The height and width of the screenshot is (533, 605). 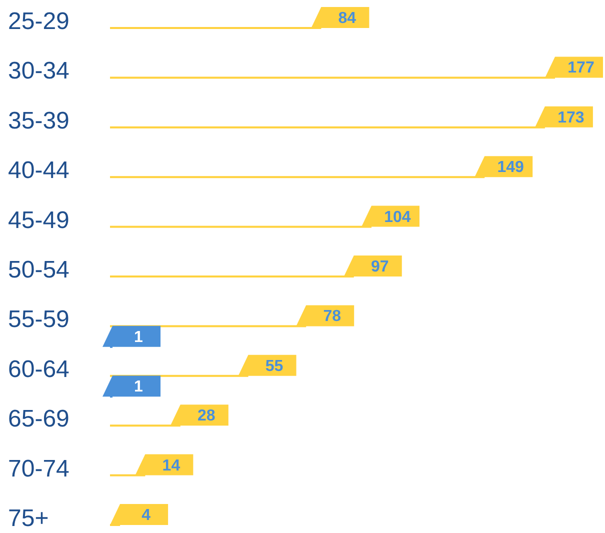 I want to click on y-tick-label: 75+, so click(x=28, y=518).